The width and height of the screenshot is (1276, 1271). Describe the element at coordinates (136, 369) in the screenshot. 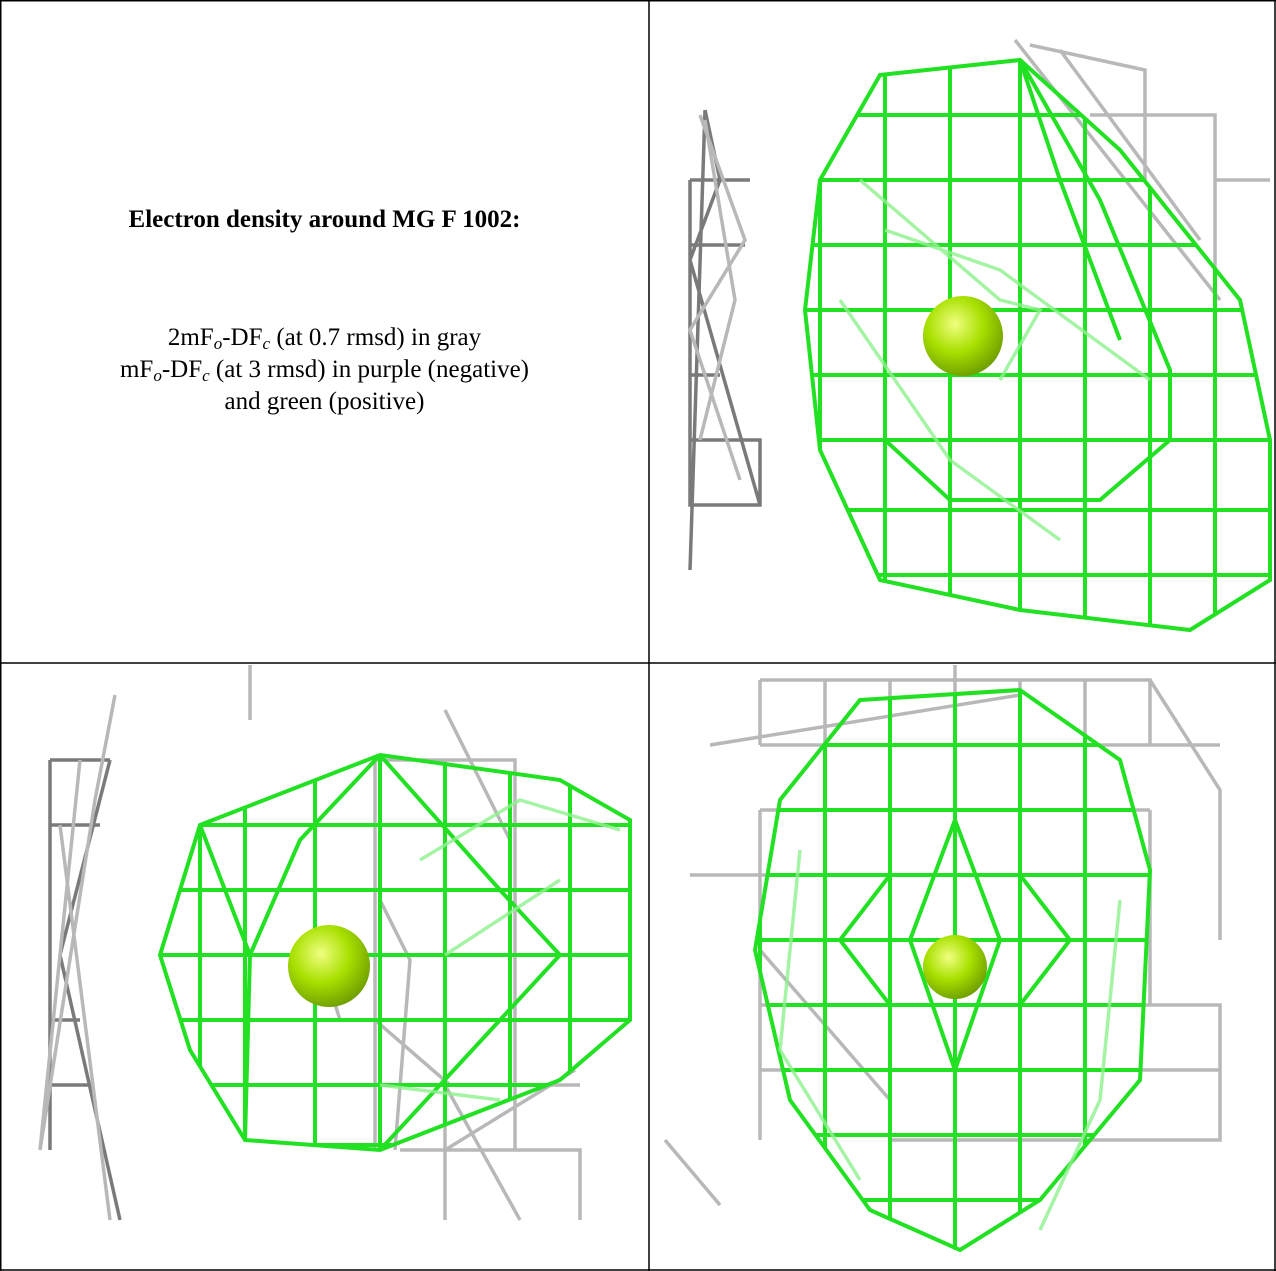

I see `text-run: mF` at that location.